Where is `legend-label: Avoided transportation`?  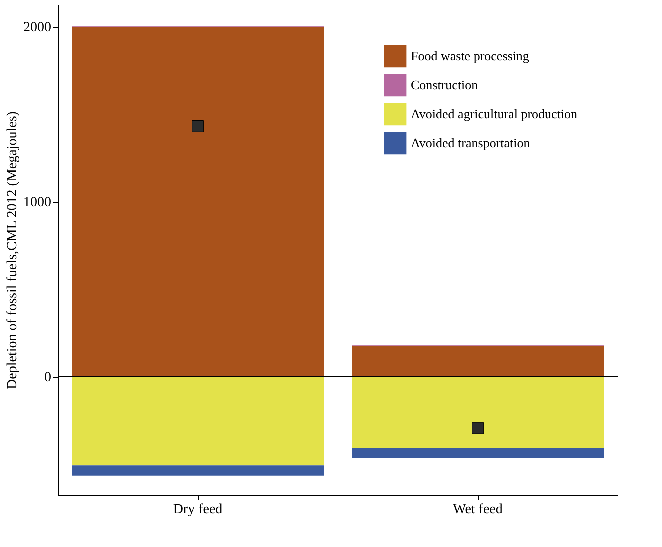 legend-label: Avoided transportation is located at coordinates (471, 143).